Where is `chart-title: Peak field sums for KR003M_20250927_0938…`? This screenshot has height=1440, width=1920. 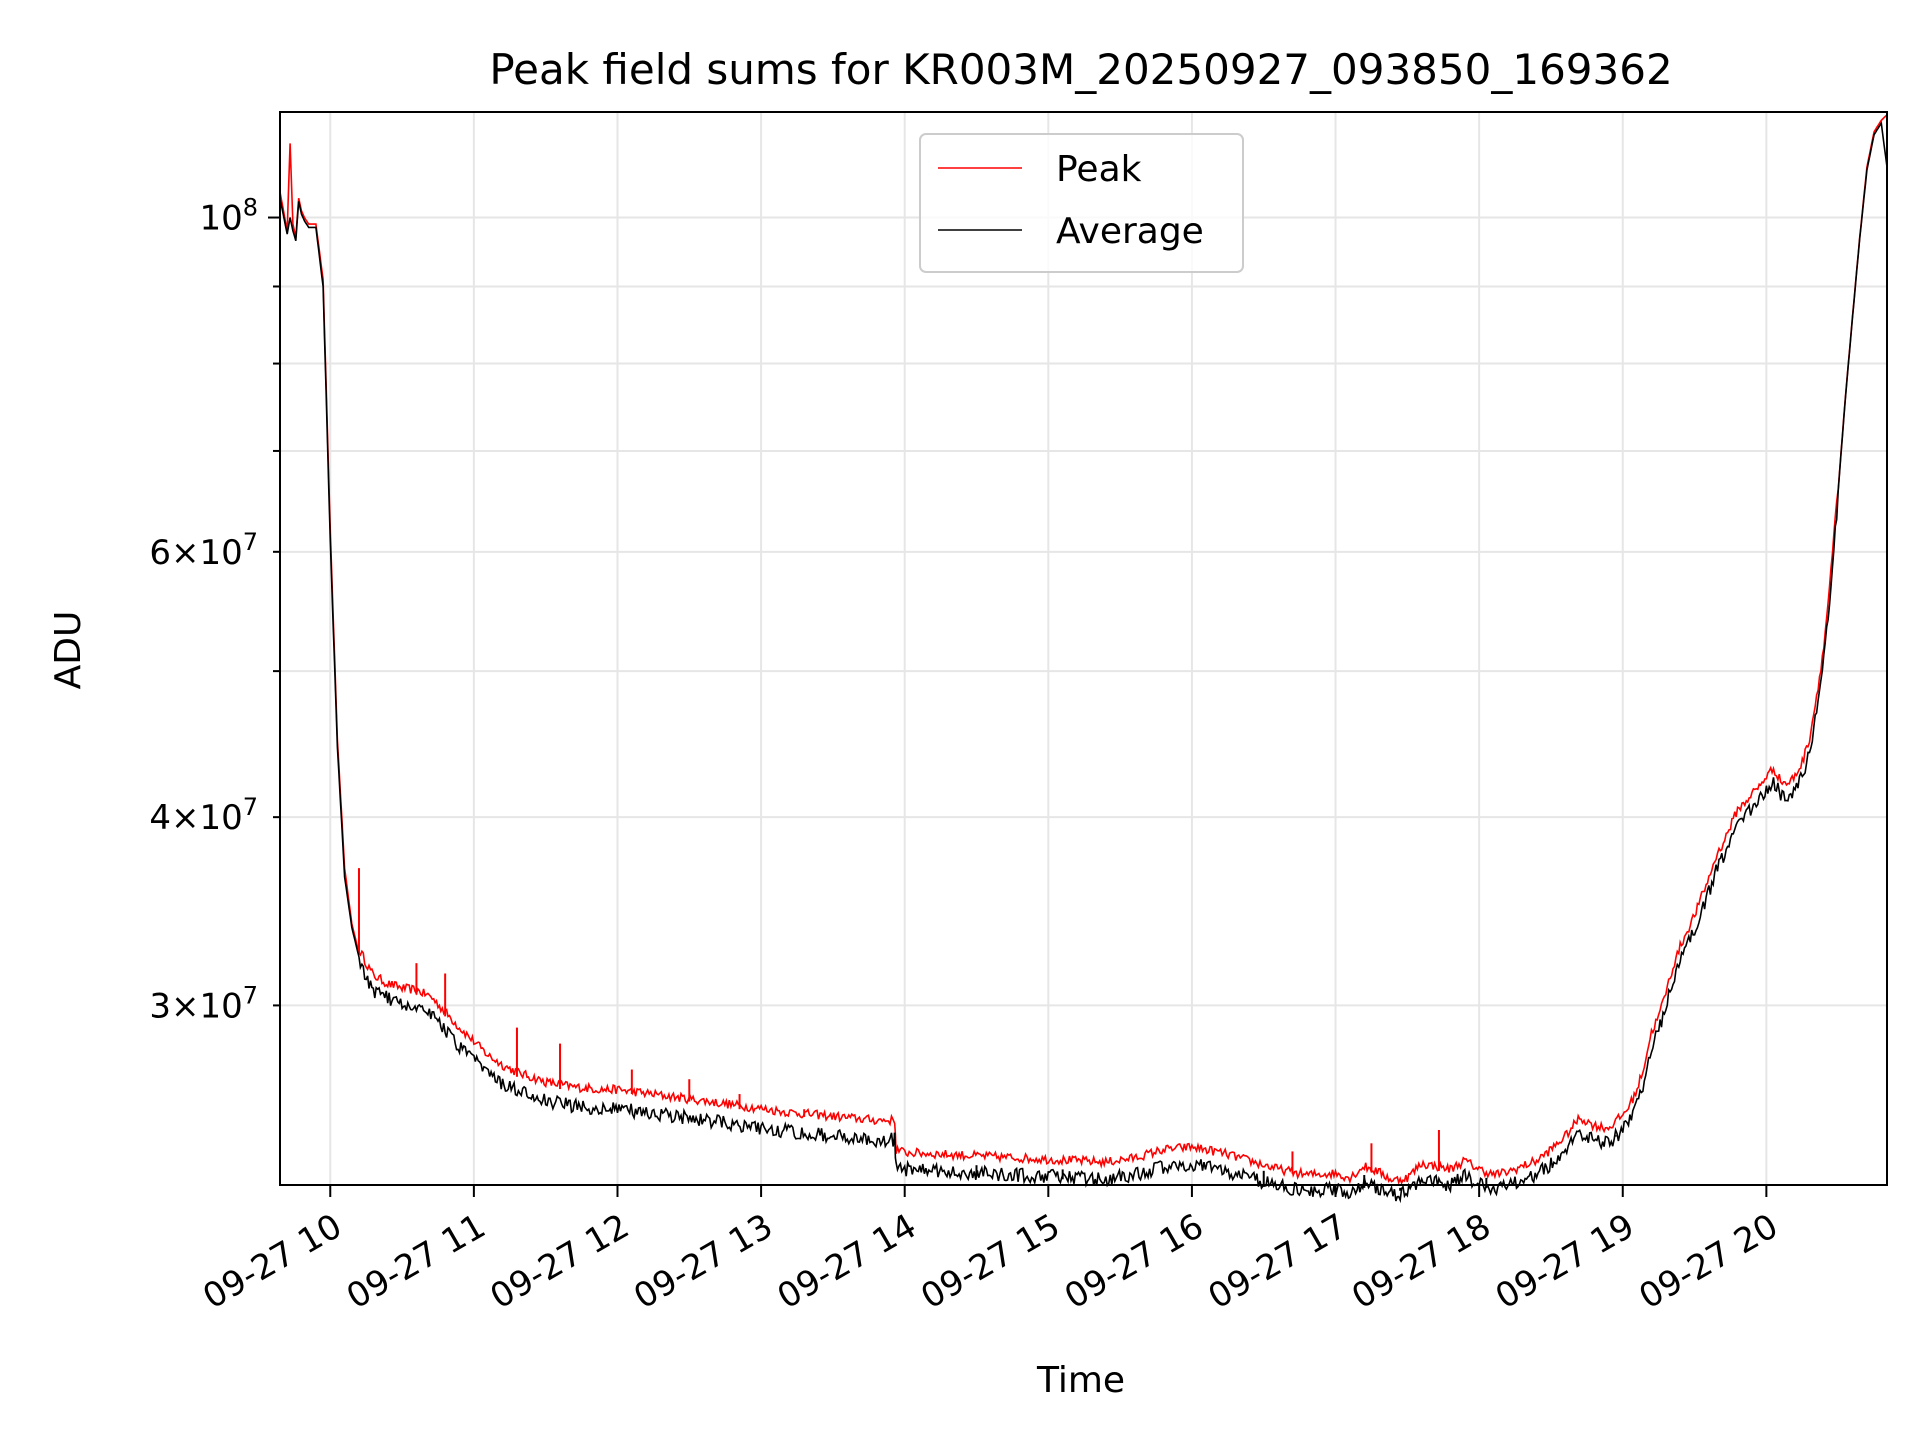 chart-title: Peak field sums for KR003M_20250927_0938… is located at coordinates (1080, 69).